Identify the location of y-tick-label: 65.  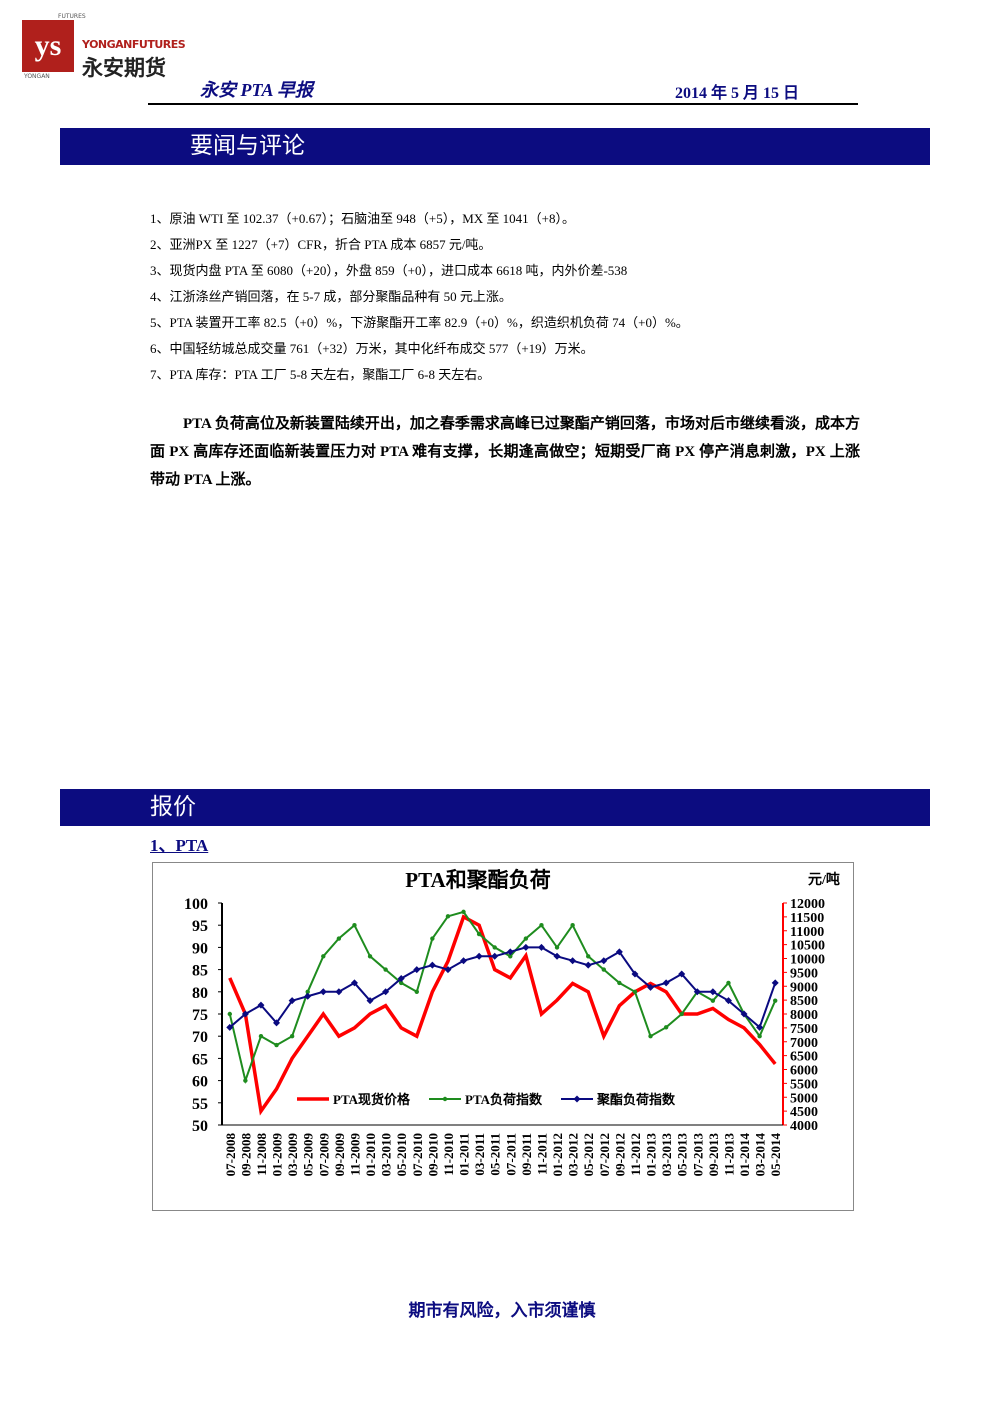
(200, 1059).